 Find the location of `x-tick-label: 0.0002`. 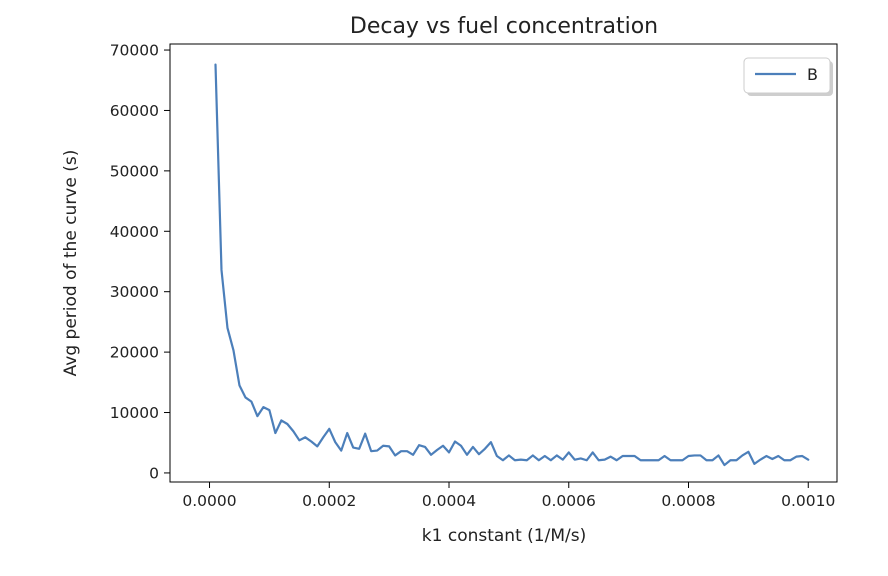

x-tick-label: 0.0002 is located at coordinates (329, 501).